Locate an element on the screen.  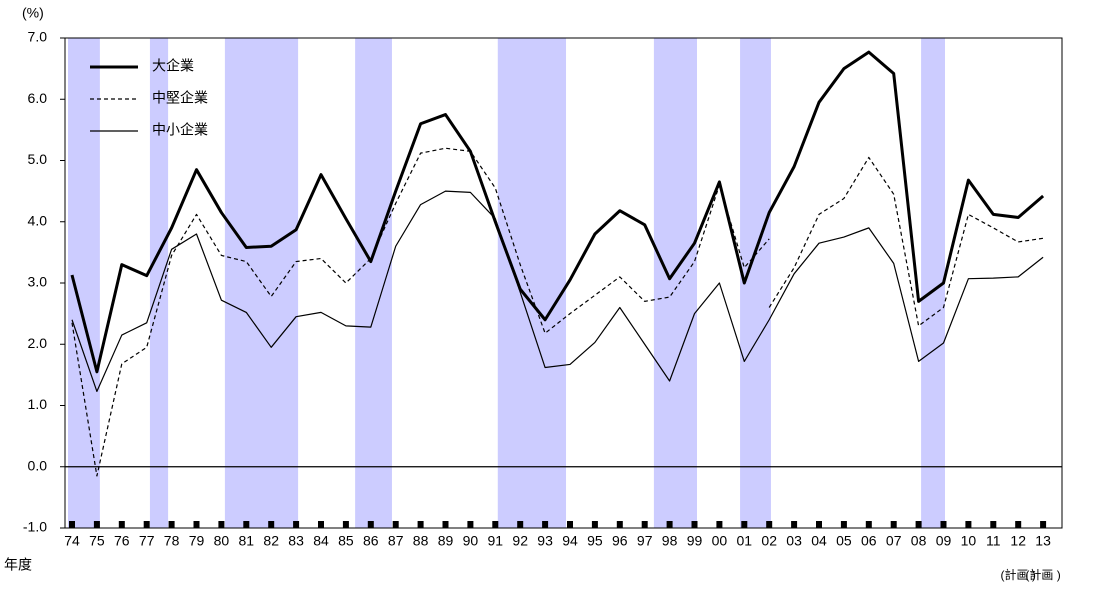
y-tick-label: 4.0 is located at coordinates (38, 220).